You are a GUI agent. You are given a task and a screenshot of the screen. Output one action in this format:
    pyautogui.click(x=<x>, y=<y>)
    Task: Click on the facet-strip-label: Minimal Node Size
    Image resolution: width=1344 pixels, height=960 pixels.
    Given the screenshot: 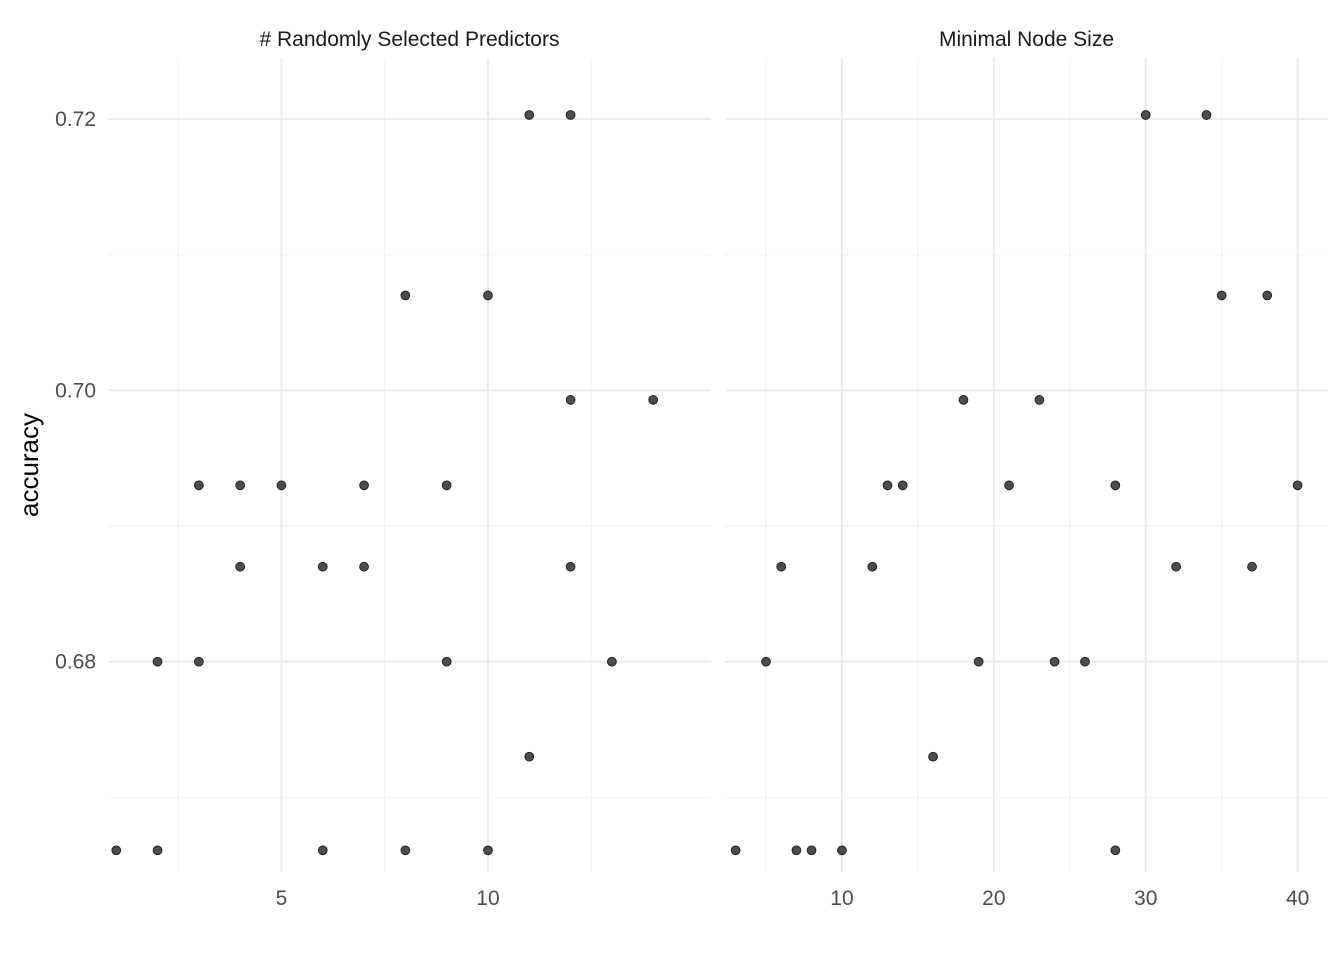 What is the action you would take?
    pyautogui.click(x=1026, y=39)
    